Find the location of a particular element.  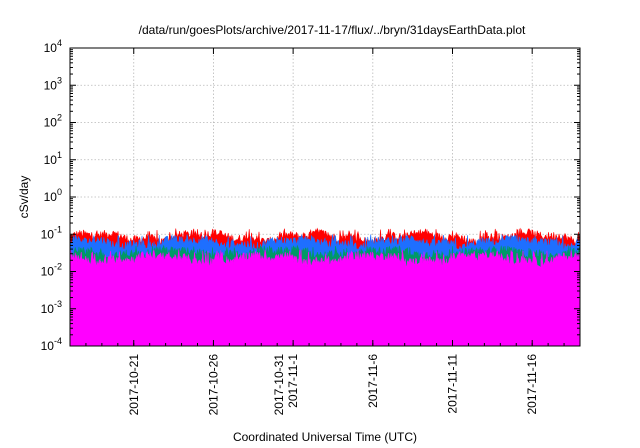

y-tick-label: 10⁴ is located at coordinates (53, 46).